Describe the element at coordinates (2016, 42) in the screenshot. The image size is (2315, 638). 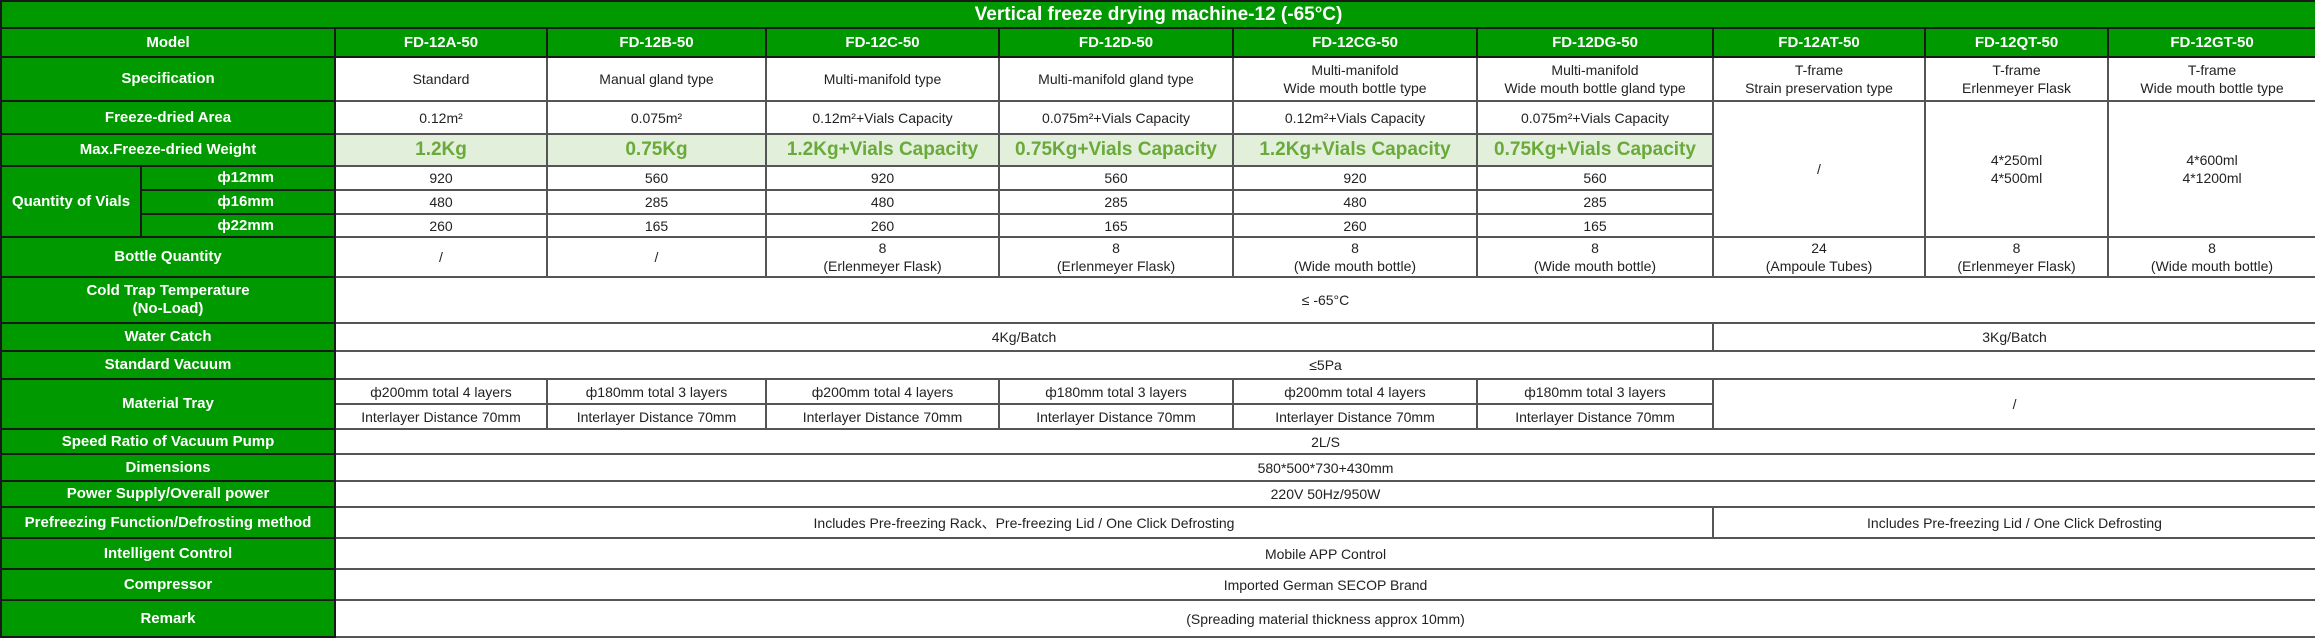
I see `model-header: FD-12QT-50` at that location.